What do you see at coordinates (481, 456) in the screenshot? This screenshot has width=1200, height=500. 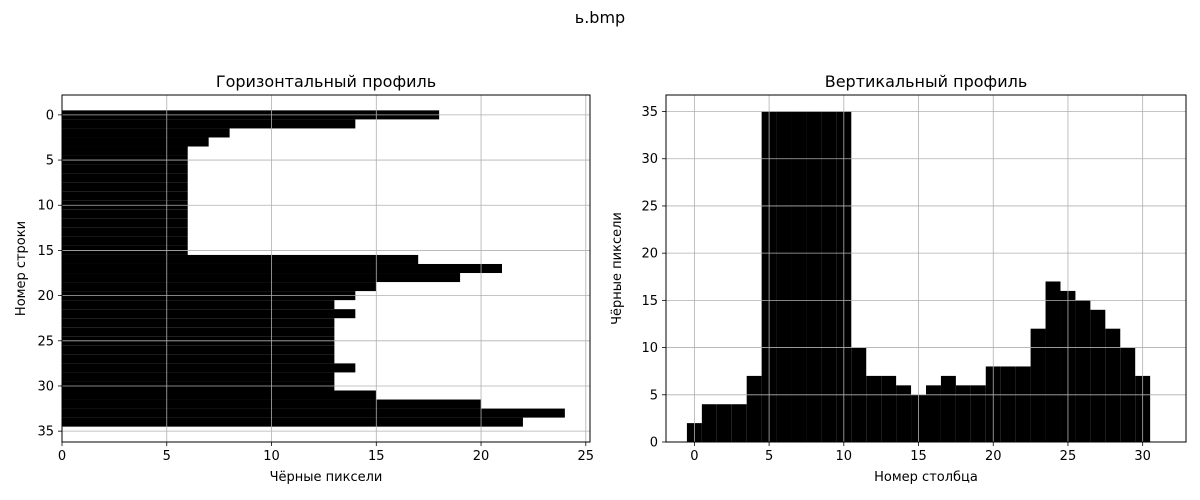 I see `panel-1-x-tick-label: 20` at bounding box center [481, 456].